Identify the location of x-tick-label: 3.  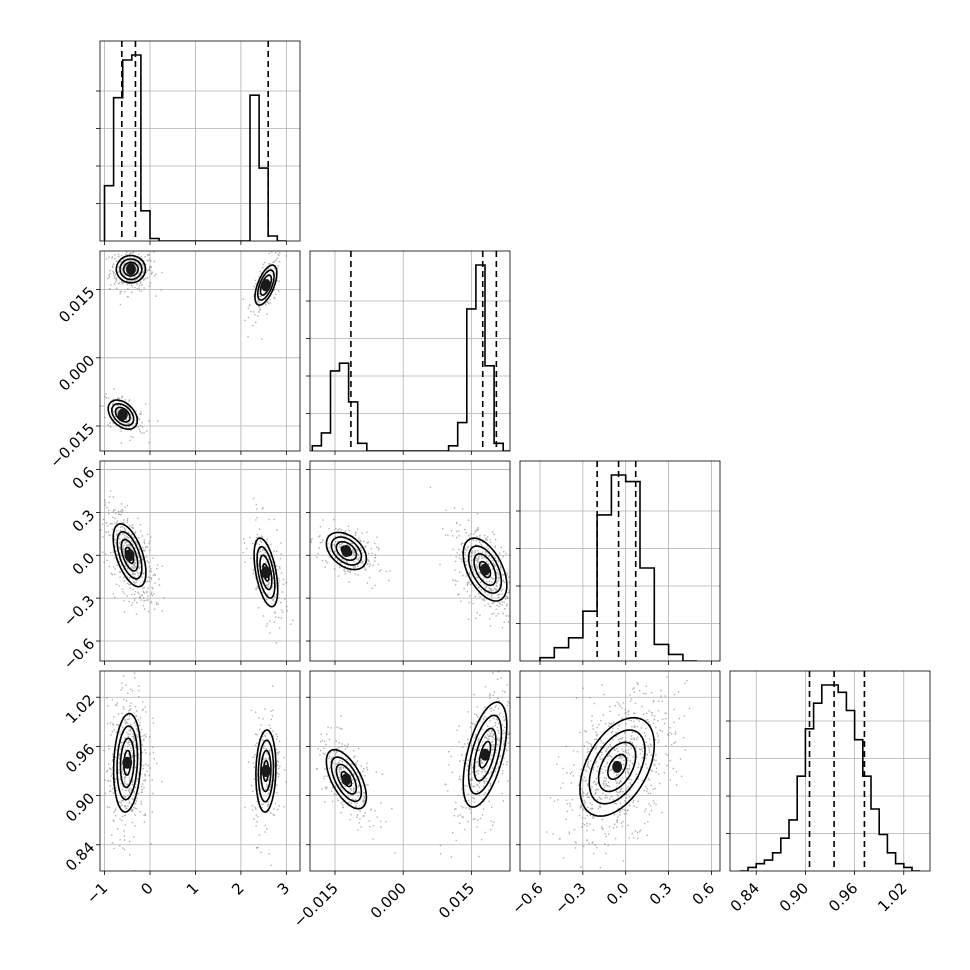
(283, 888).